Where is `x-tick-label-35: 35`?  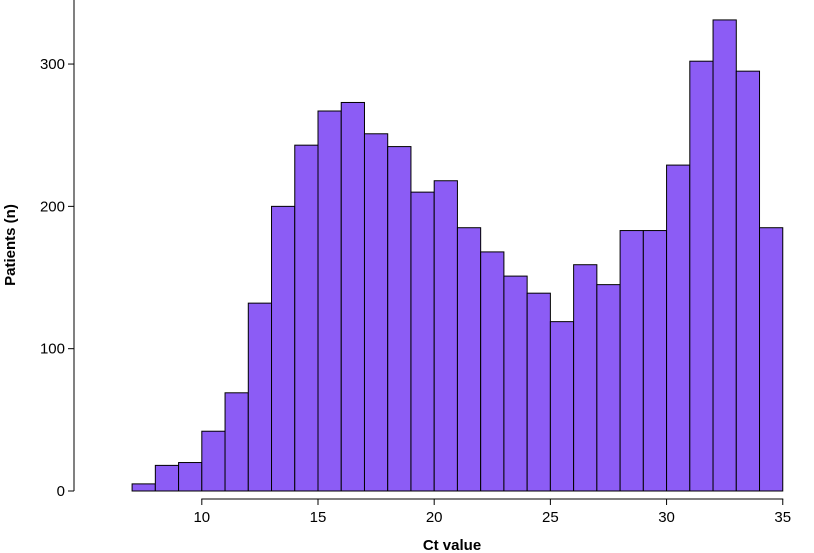 x-tick-label-35: 35 is located at coordinates (782, 517).